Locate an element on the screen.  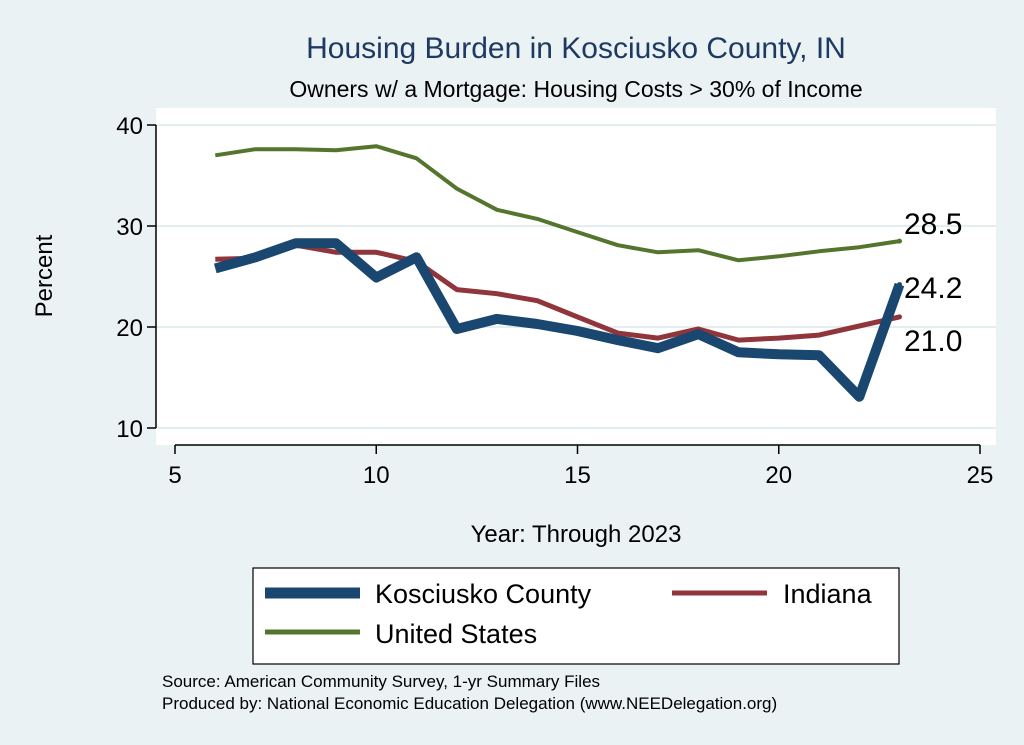
x-tick-label-25: 25 is located at coordinates (980, 475).